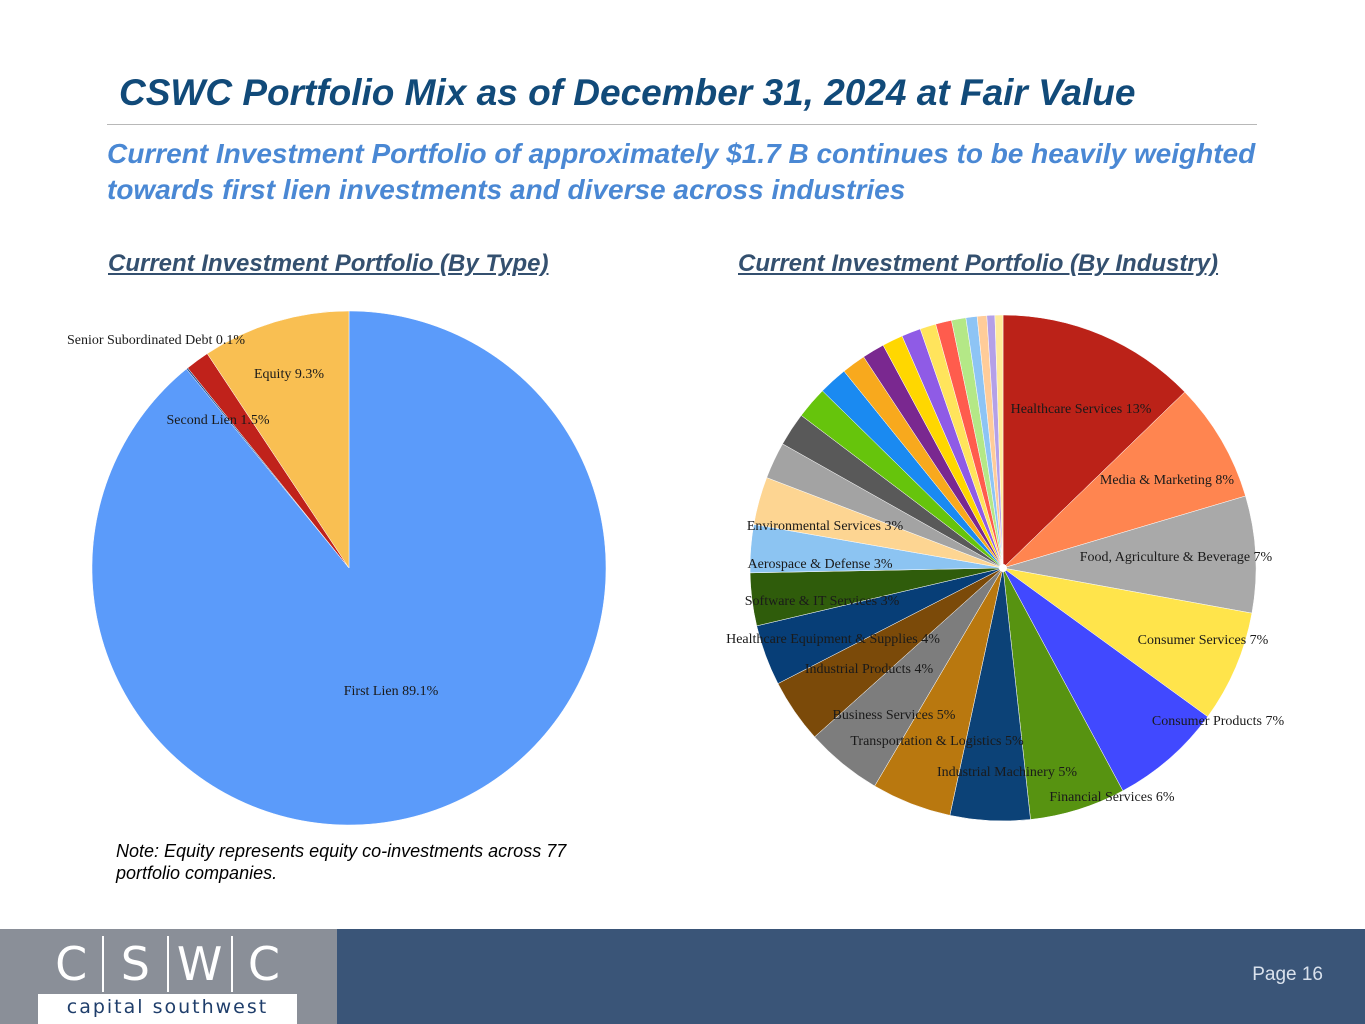 Image resolution: width=1365 pixels, height=1024 pixels. I want to click on industry-label-12: Aerospace & Defense 3%, so click(820, 564).